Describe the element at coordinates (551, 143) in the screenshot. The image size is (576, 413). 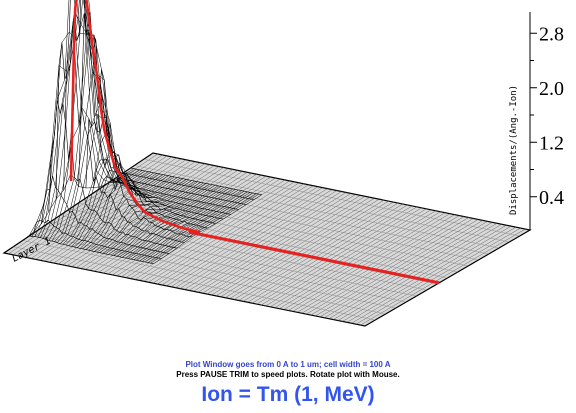
I see `z-tick-label: 1.2` at that location.